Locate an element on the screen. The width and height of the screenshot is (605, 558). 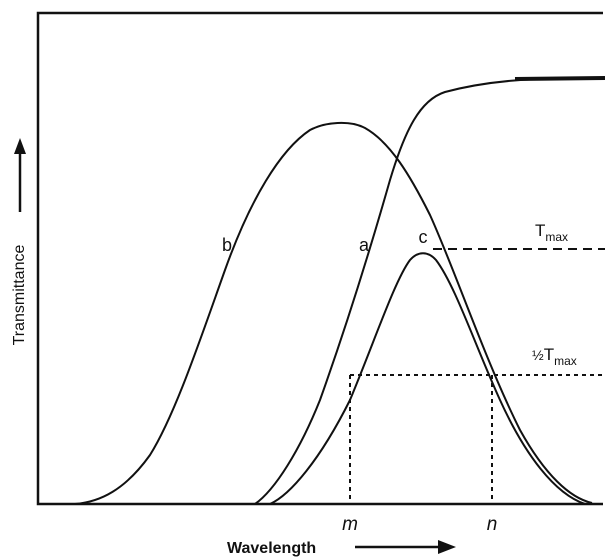
t-max-label: Tmax is located at coordinates (551, 232).